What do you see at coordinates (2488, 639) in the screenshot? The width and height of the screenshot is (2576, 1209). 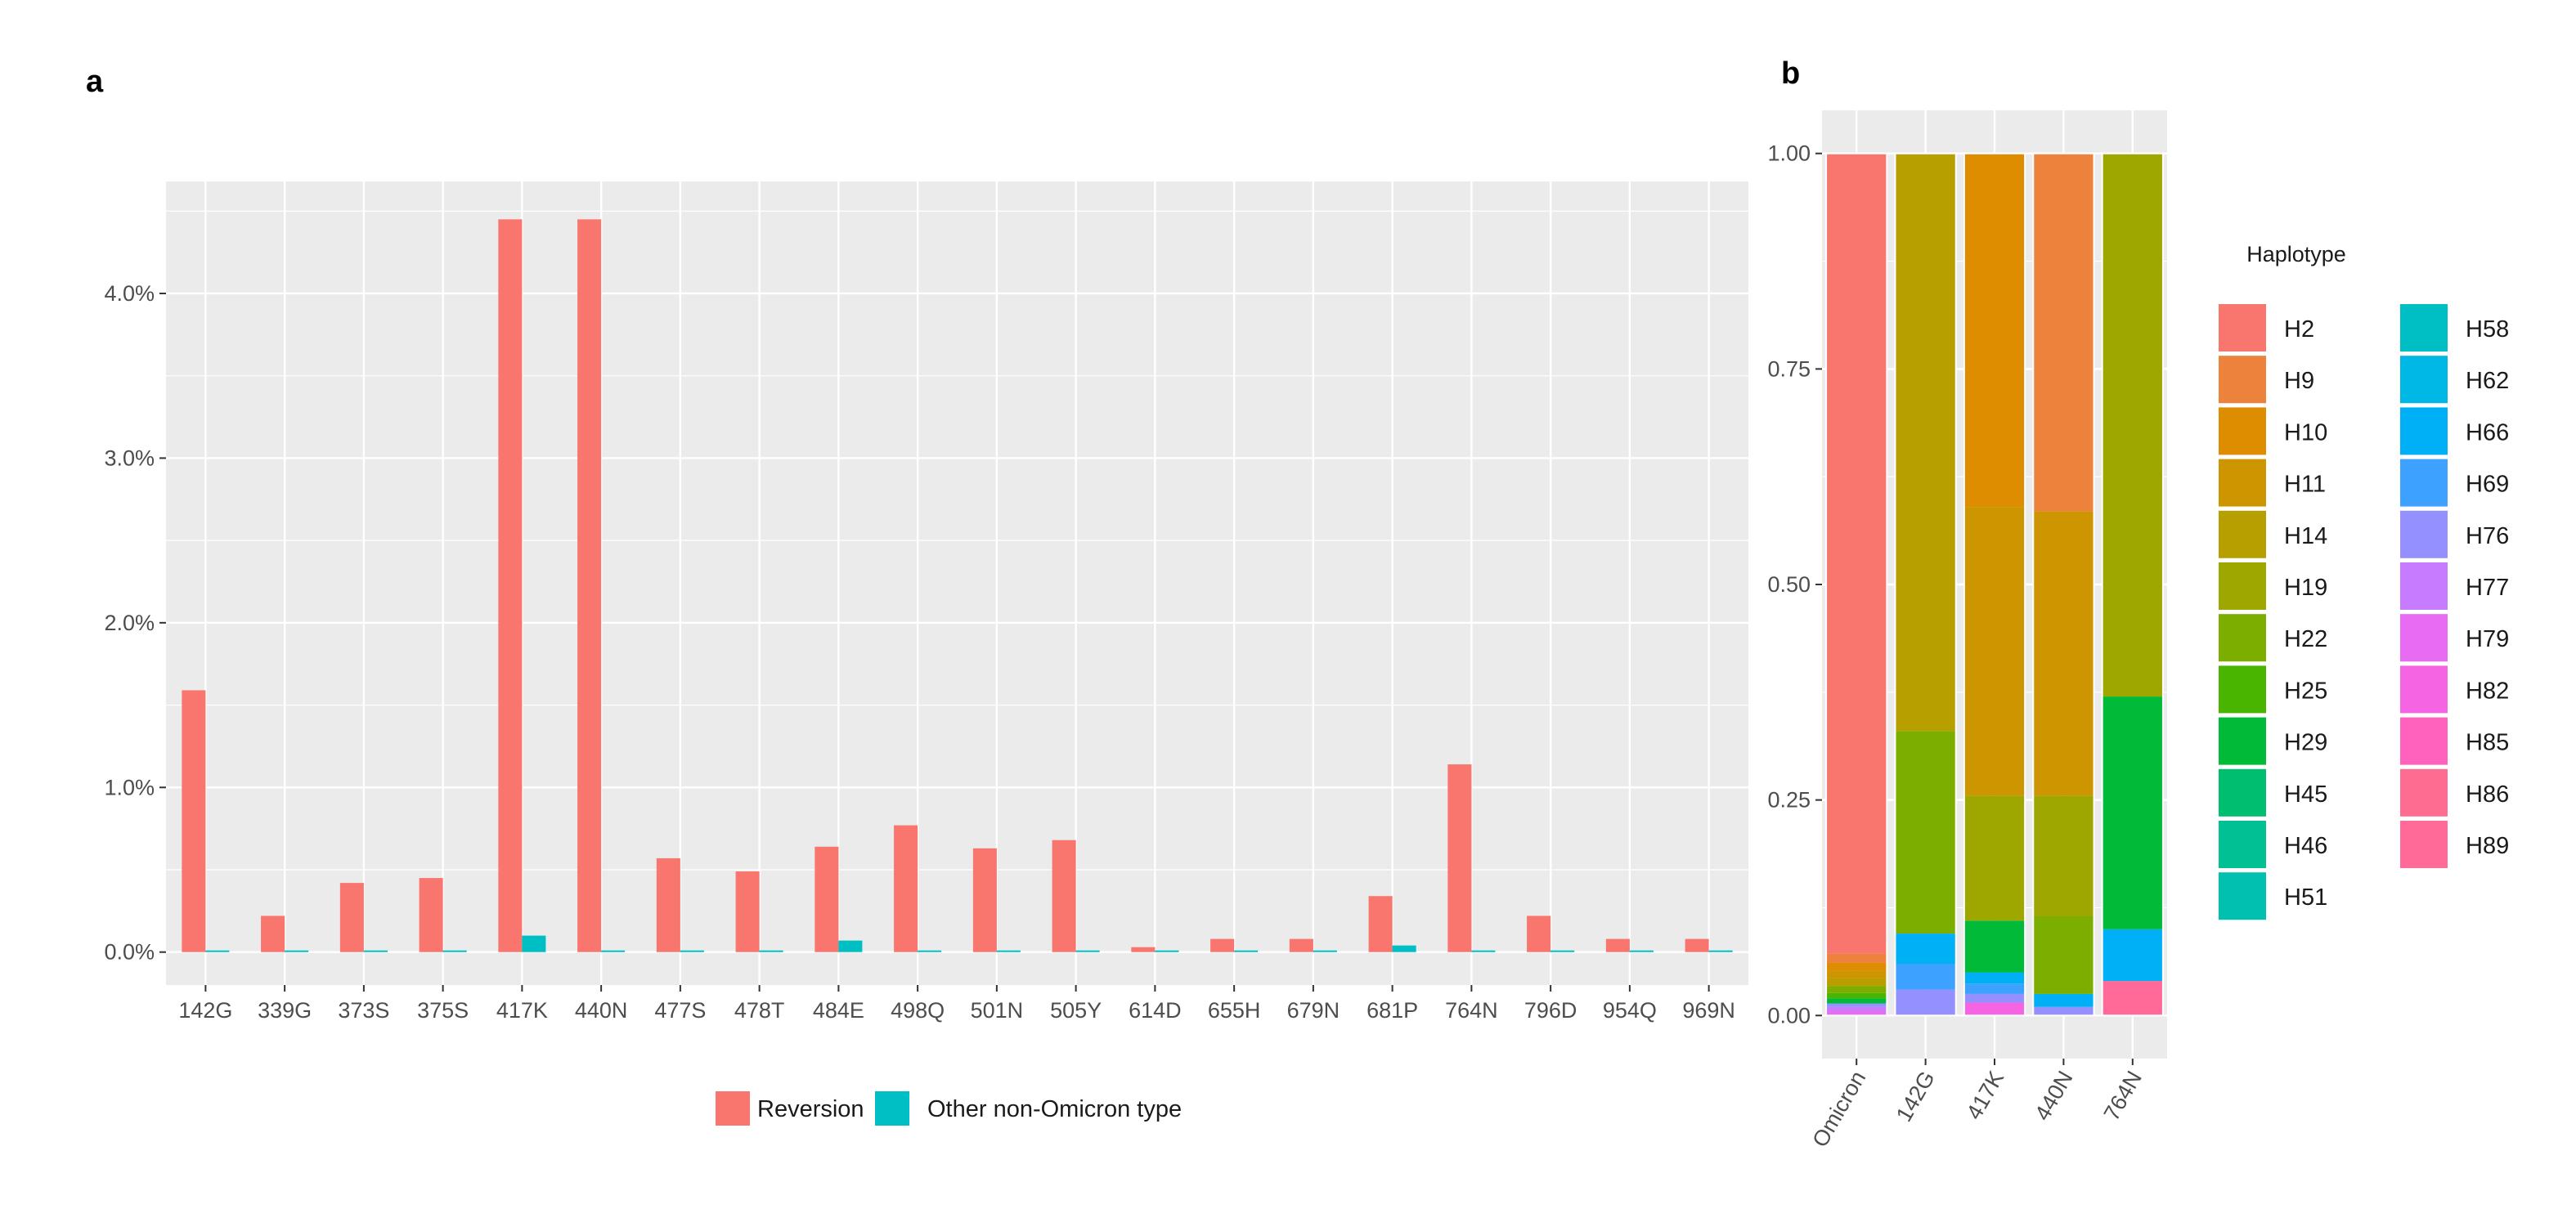 I see `legend-label-h79: H79` at bounding box center [2488, 639].